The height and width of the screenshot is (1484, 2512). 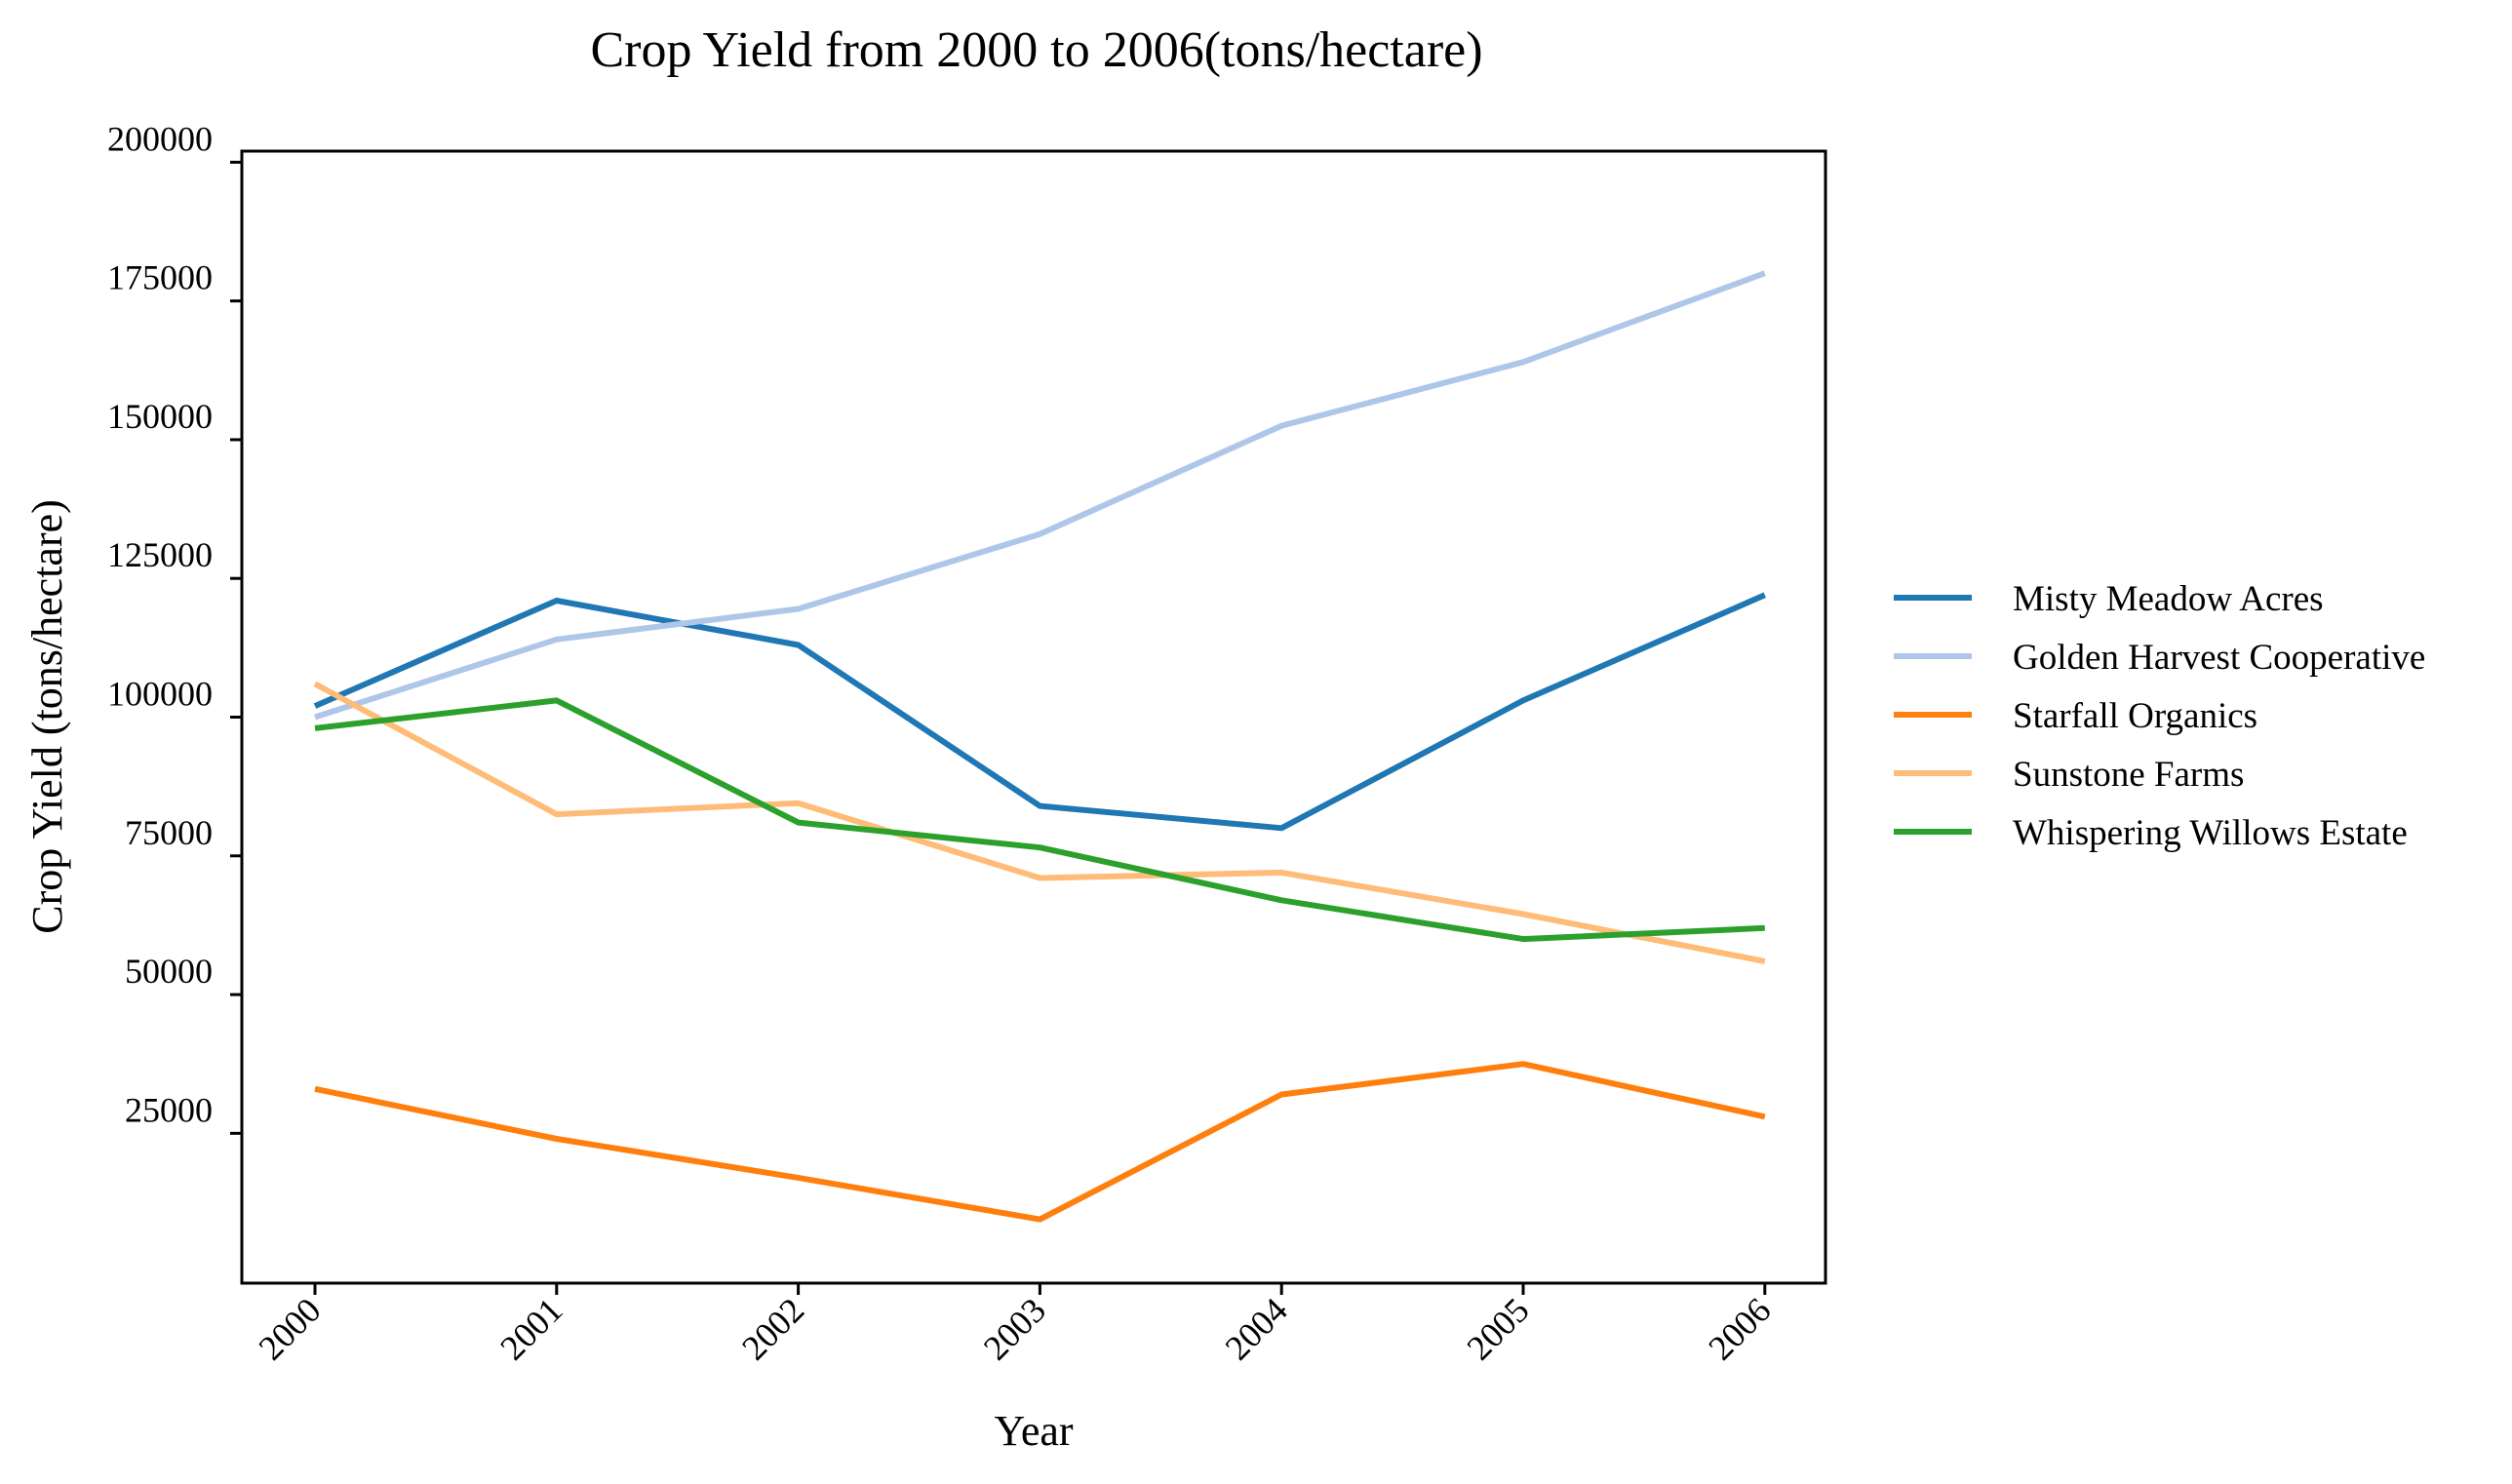 I want to click on legend-label: Starfall Organics, so click(x=2135, y=716).